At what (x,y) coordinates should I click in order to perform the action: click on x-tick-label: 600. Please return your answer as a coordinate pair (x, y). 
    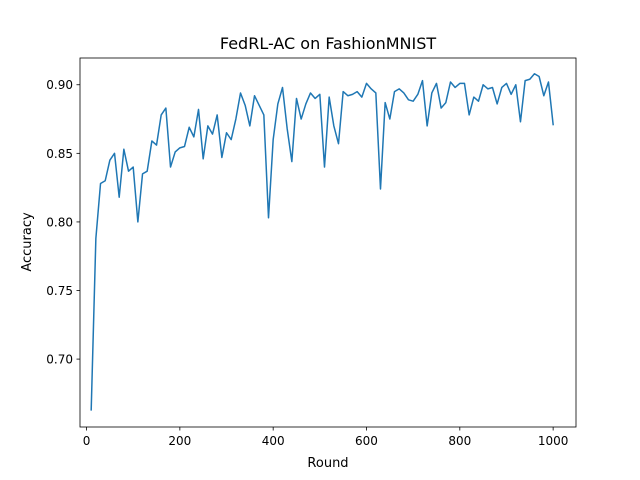
    Looking at the image, I should click on (366, 441).